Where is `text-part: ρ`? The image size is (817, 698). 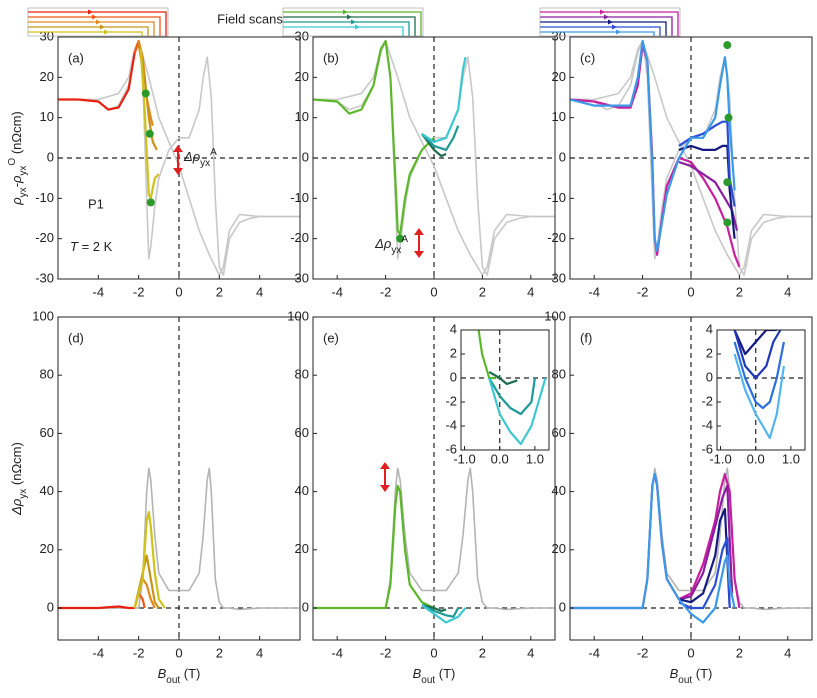 text-part: ρ is located at coordinates (16, 201).